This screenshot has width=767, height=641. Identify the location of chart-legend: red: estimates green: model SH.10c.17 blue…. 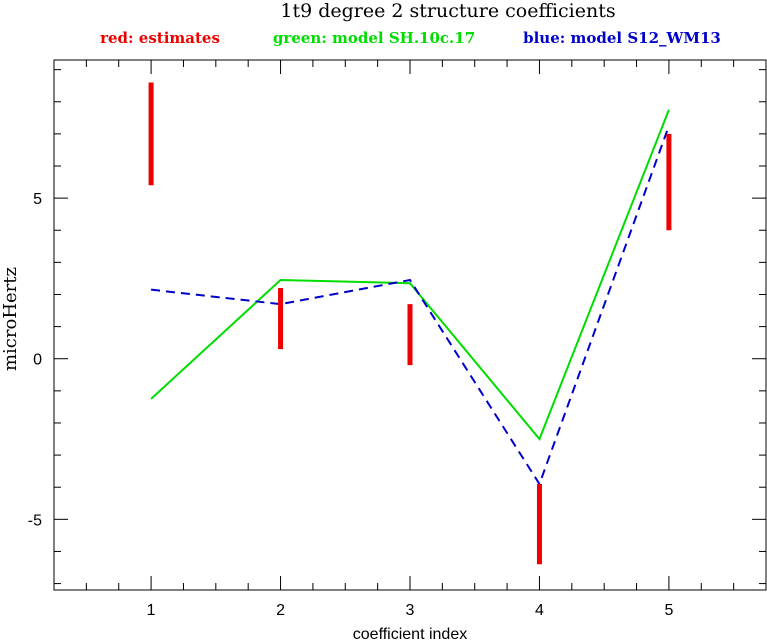
(410, 38).